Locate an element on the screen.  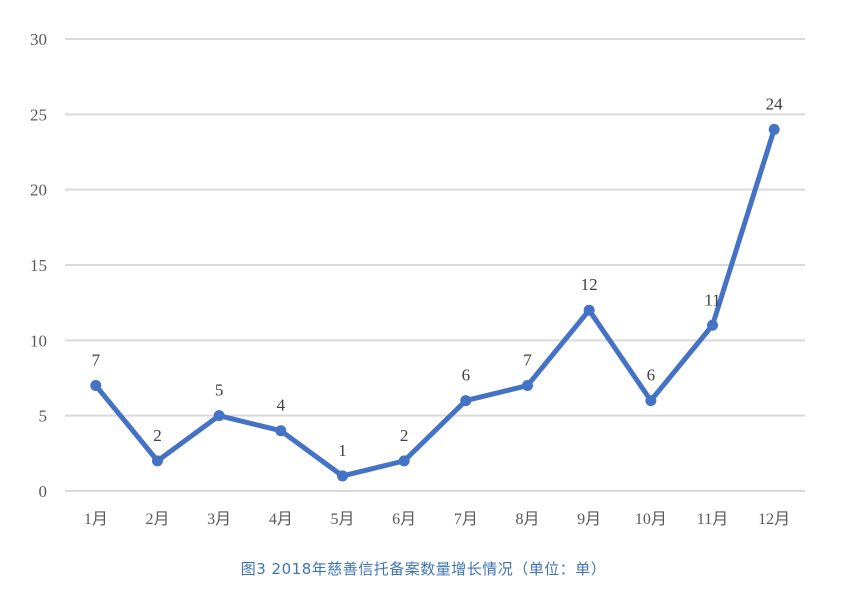
y-tick-label: 10 is located at coordinates (38, 340).